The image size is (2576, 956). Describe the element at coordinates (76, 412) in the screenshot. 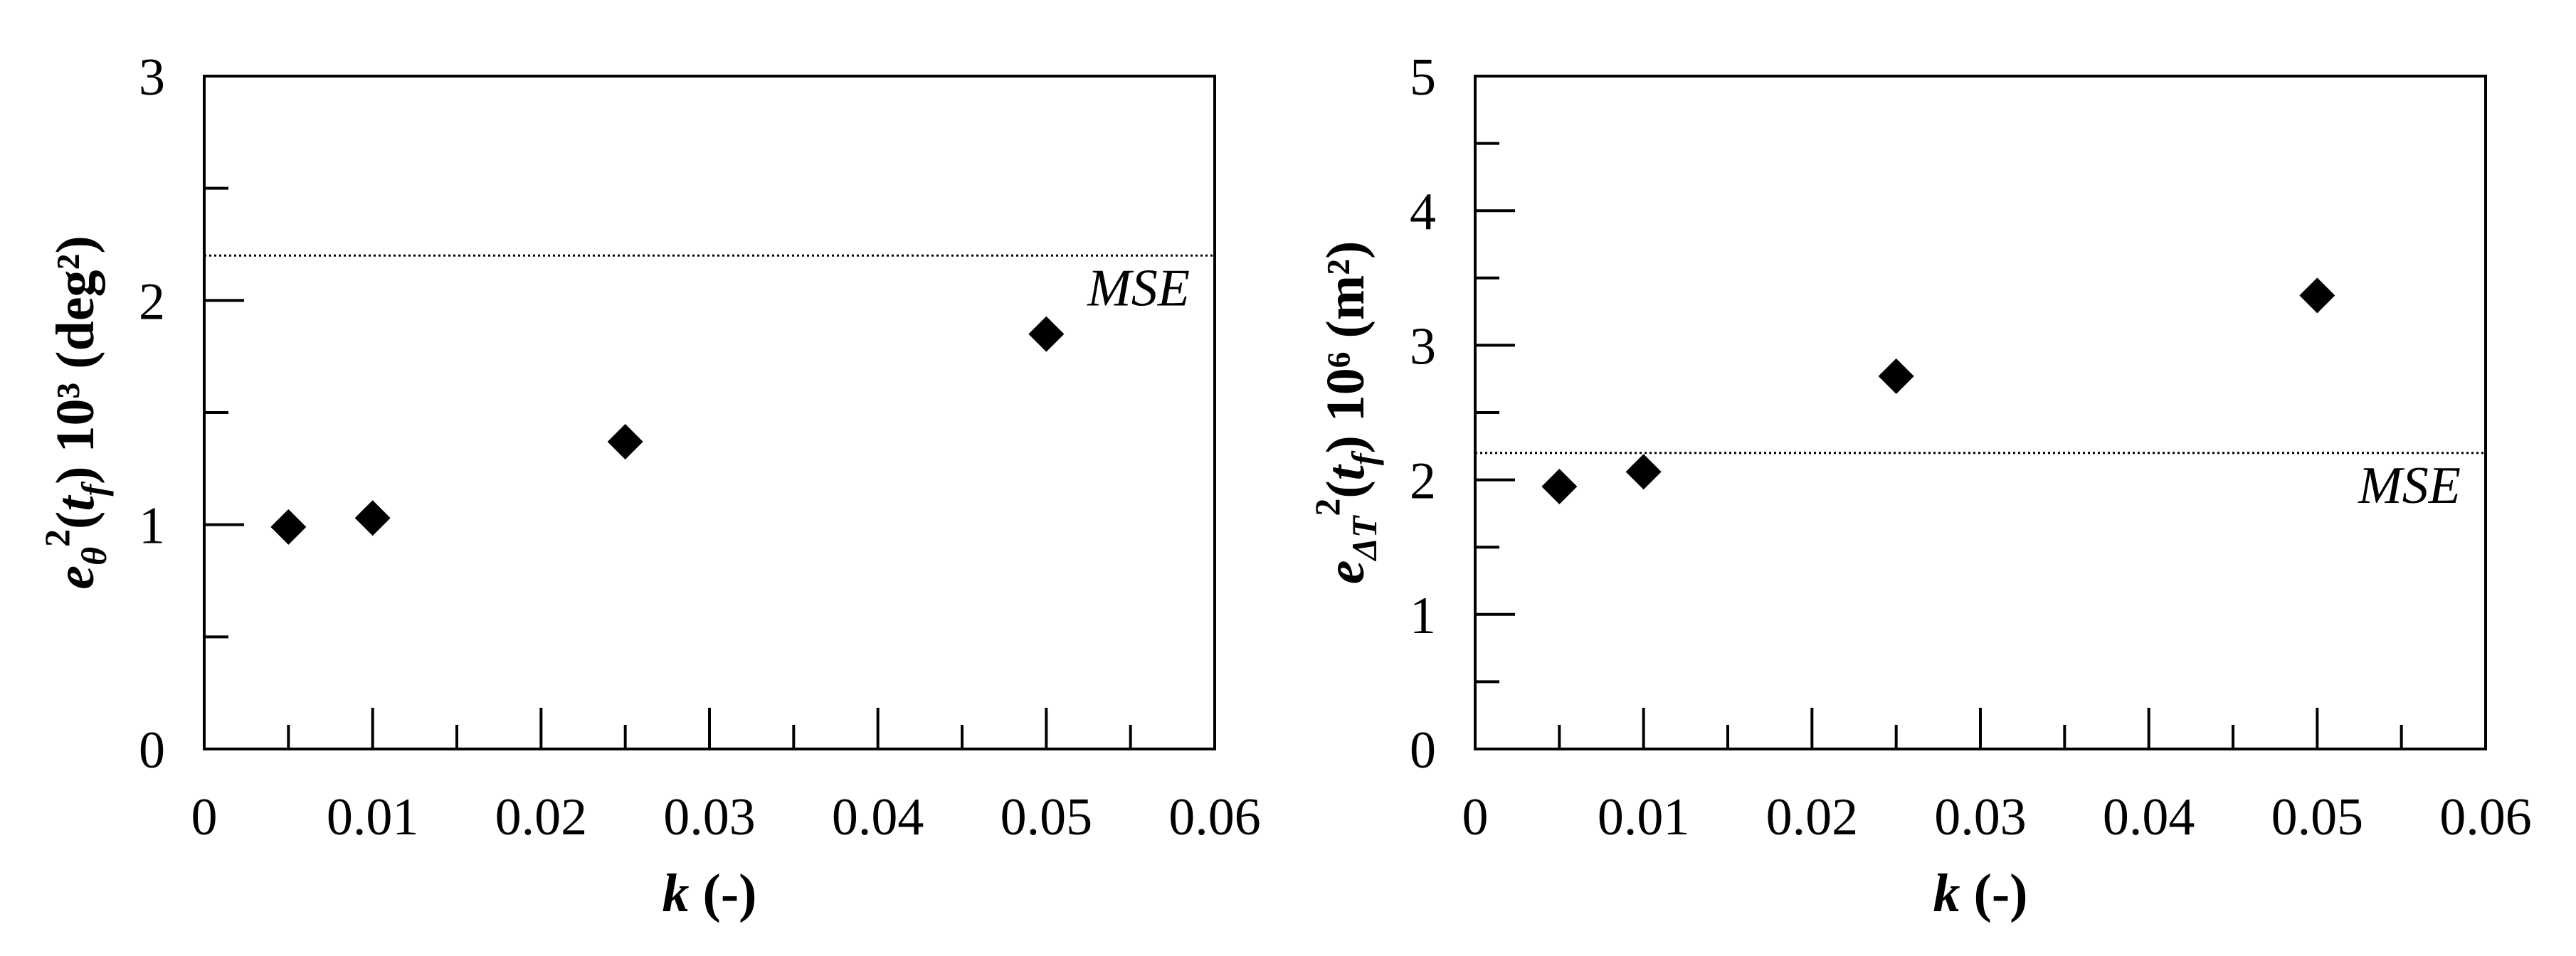

I see `y-axis-label: eθ2(tf) 10³ (deg²)` at that location.